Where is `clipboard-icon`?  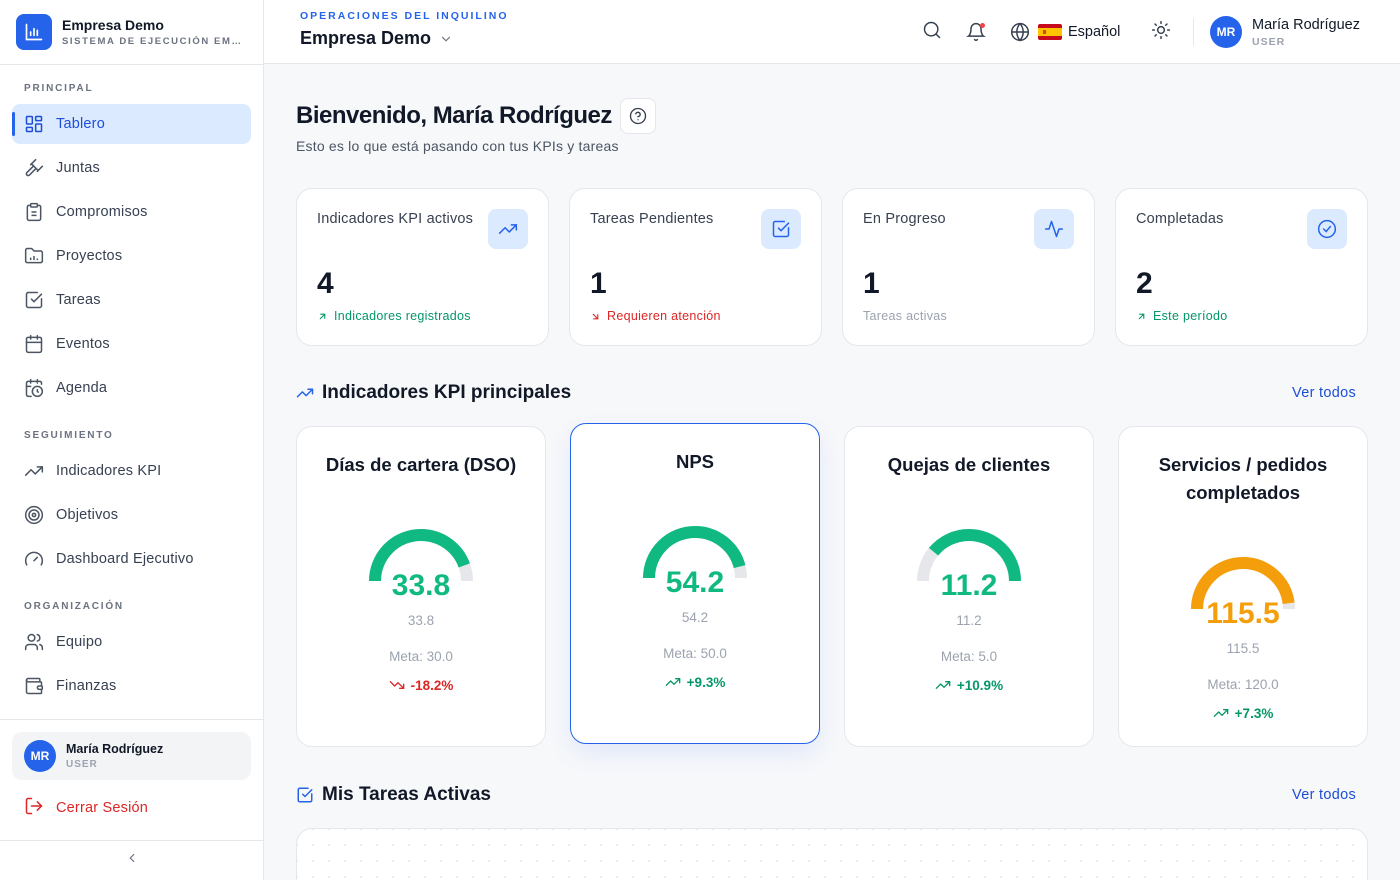 clipboard-icon is located at coordinates (34, 212).